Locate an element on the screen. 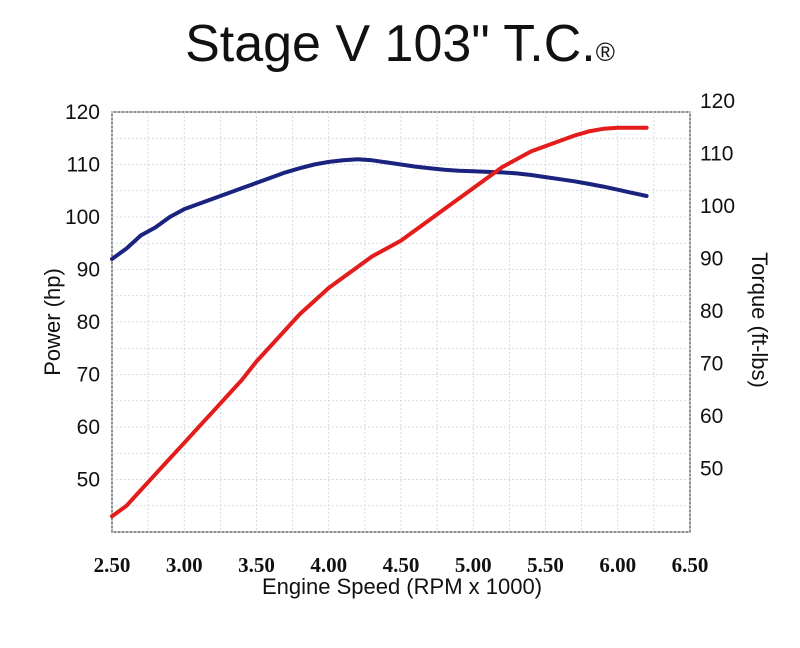 The width and height of the screenshot is (800, 648). x-tick-label: 4.50 is located at coordinates (401, 565).